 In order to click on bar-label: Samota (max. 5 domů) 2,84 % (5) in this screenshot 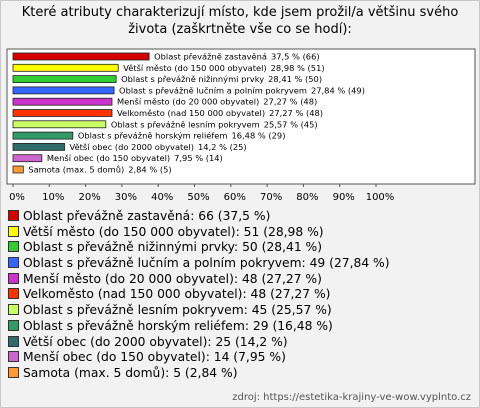, I will do `click(99, 170)`.